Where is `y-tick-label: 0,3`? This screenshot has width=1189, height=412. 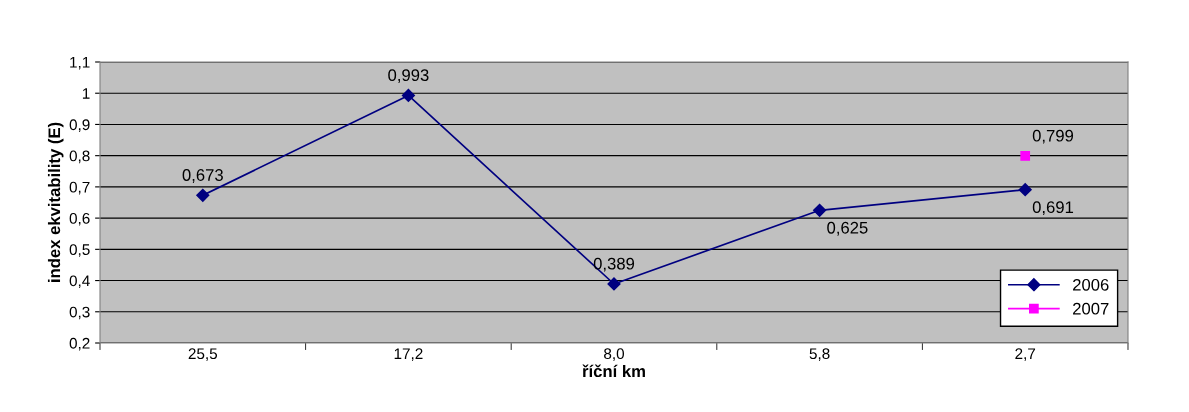 y-tick-label: 0,3 is located at coordinates (79, 313).